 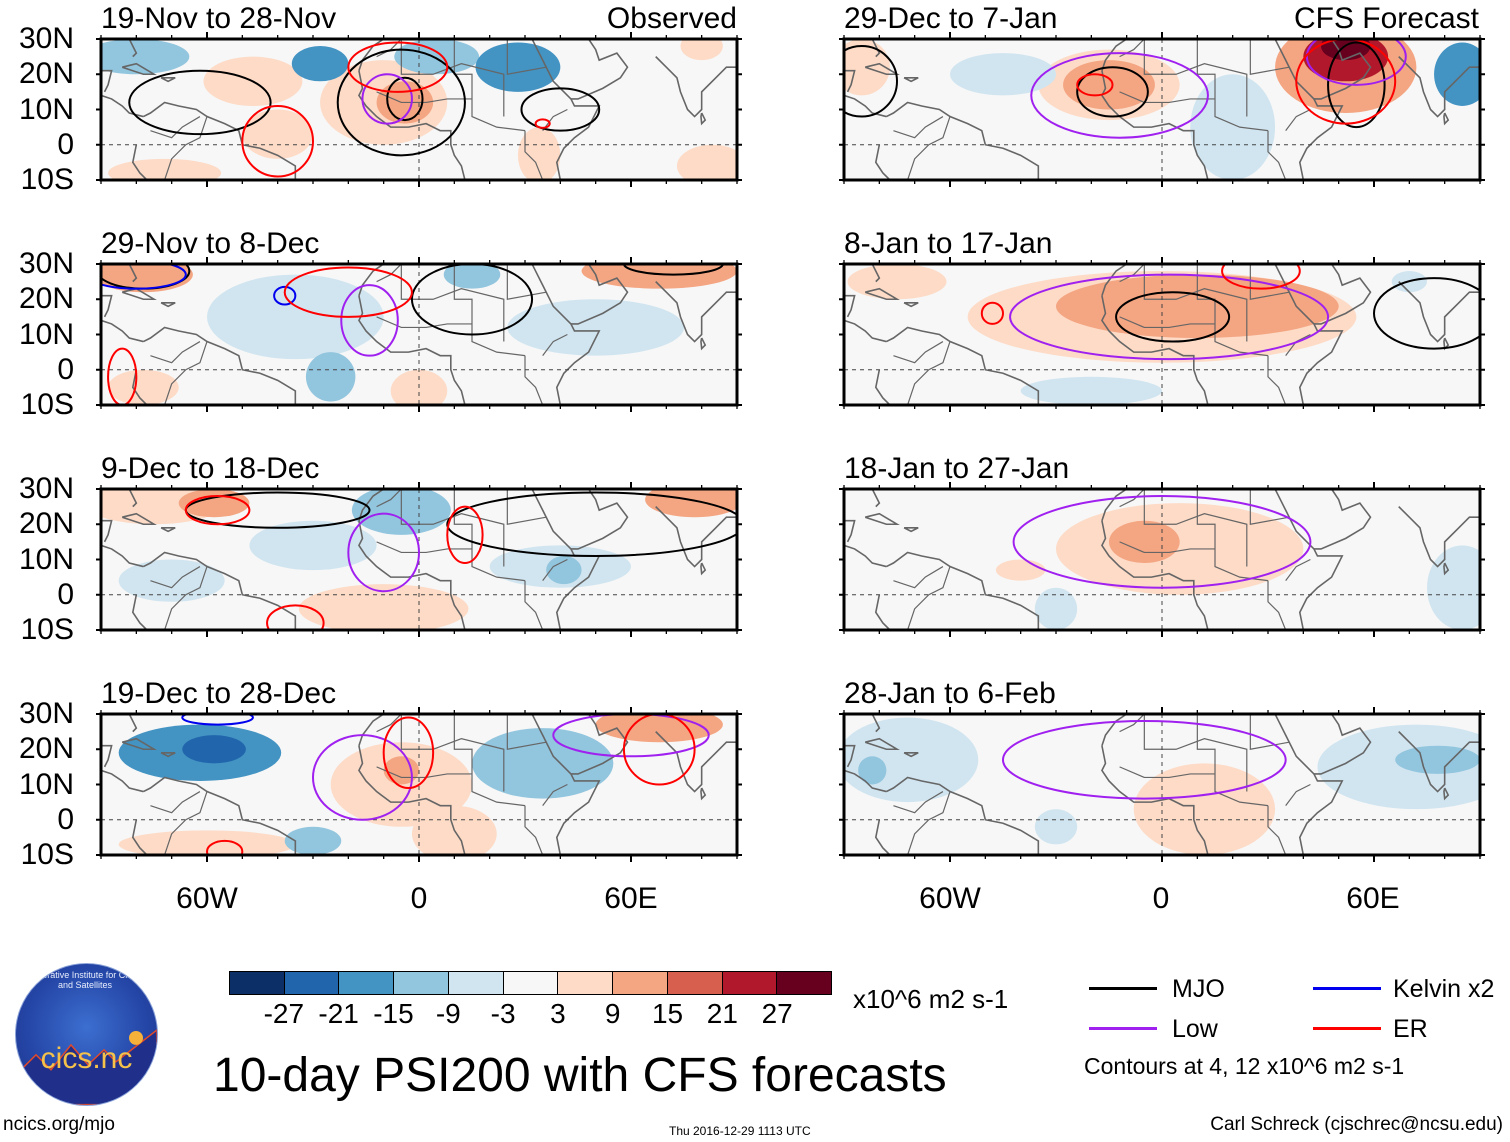 What do you see at coordinates (207, 898) in the screenshot?
I see `x-tick-label-left-60w: 60W` at bounding box center [207, 898].